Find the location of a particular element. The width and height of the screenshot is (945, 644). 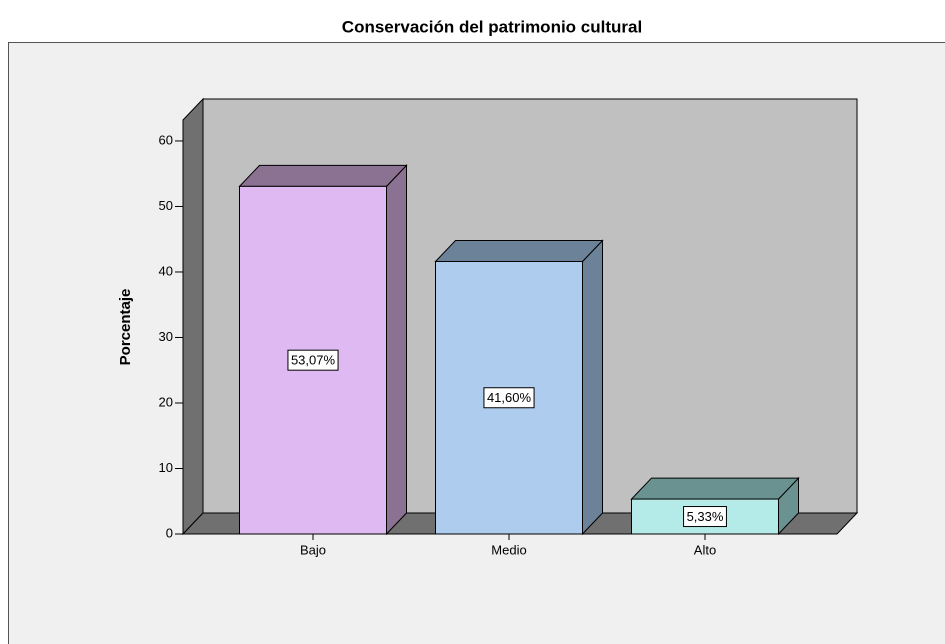

x-tick-label: Bajo is located at coordinates (313, 549).